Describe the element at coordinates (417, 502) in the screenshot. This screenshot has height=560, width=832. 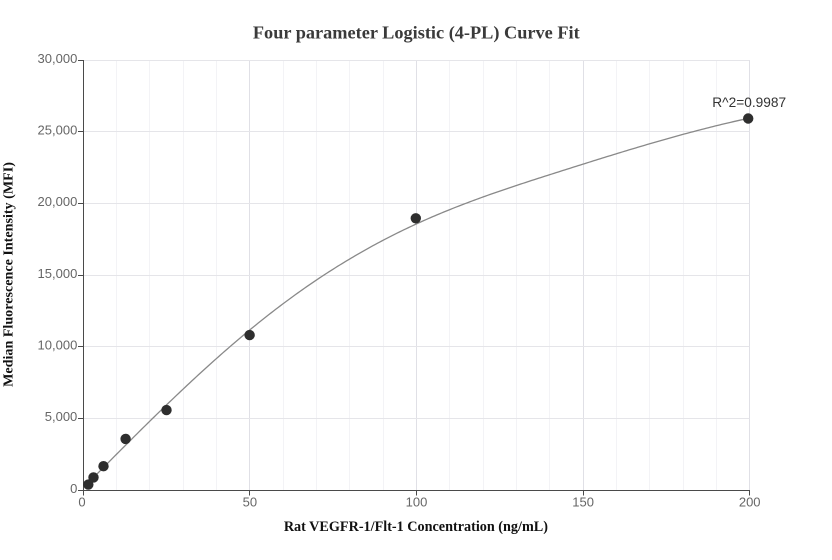
I see `svg-text: 100` at that location.